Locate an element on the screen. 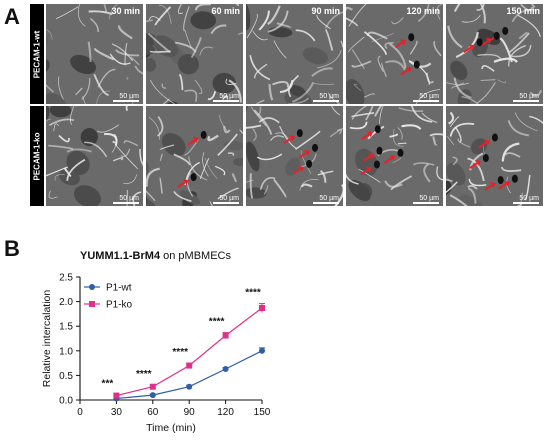  time-label: 30 min is located at coordinates (125, 11).